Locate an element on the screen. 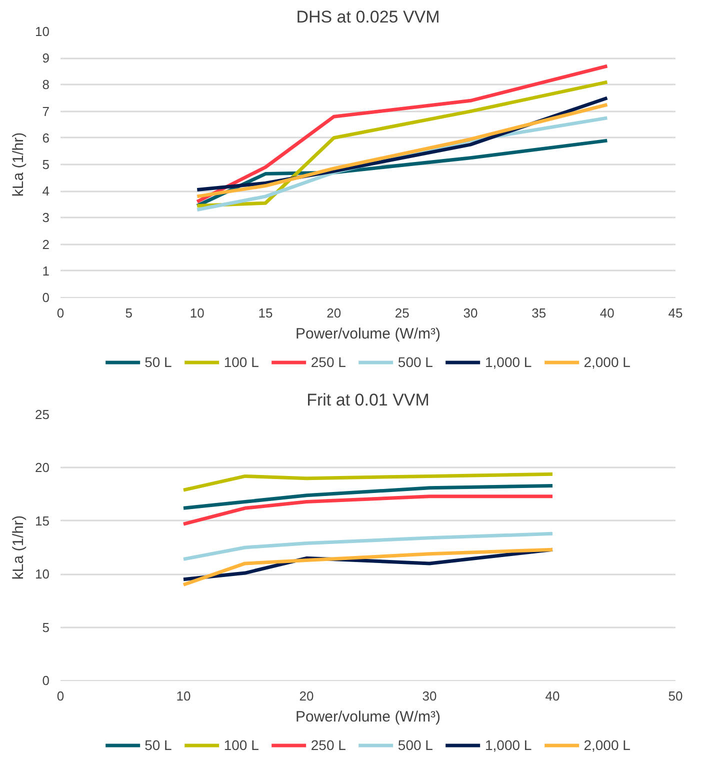  x-tick-label: 15 is located at coordinates (265, 313).